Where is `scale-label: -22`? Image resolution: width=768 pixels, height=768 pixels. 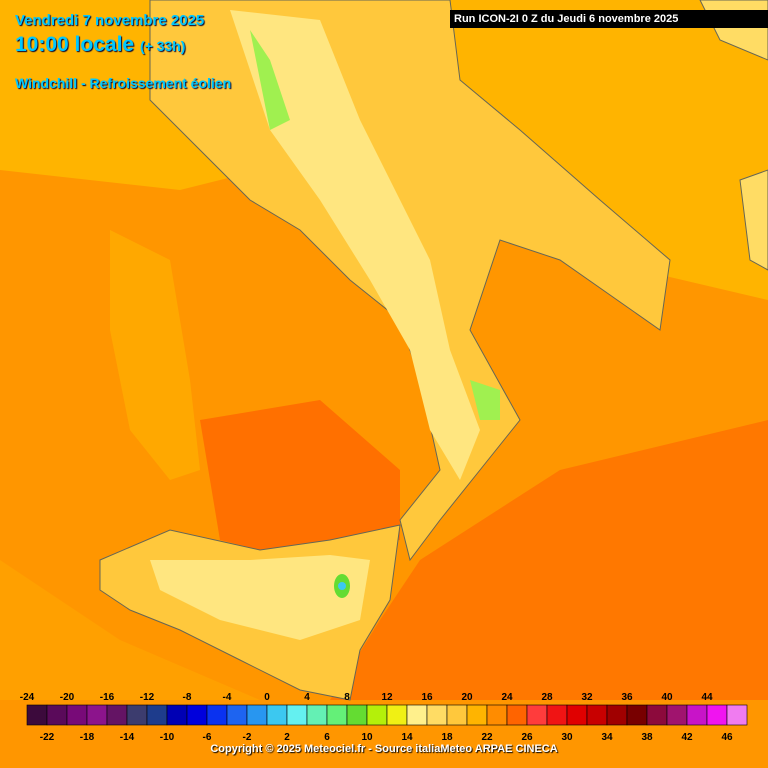 scale-label: -22 is located at coordinates (47, 737).